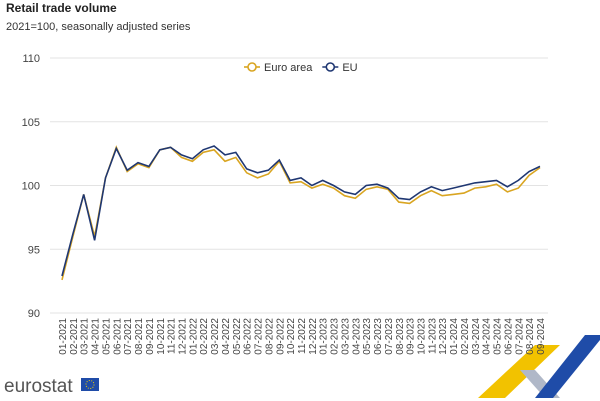  Describe the element at coordinates (128, 336) in the screenshot. I see `x-tick-label: 07-2021` at that location.